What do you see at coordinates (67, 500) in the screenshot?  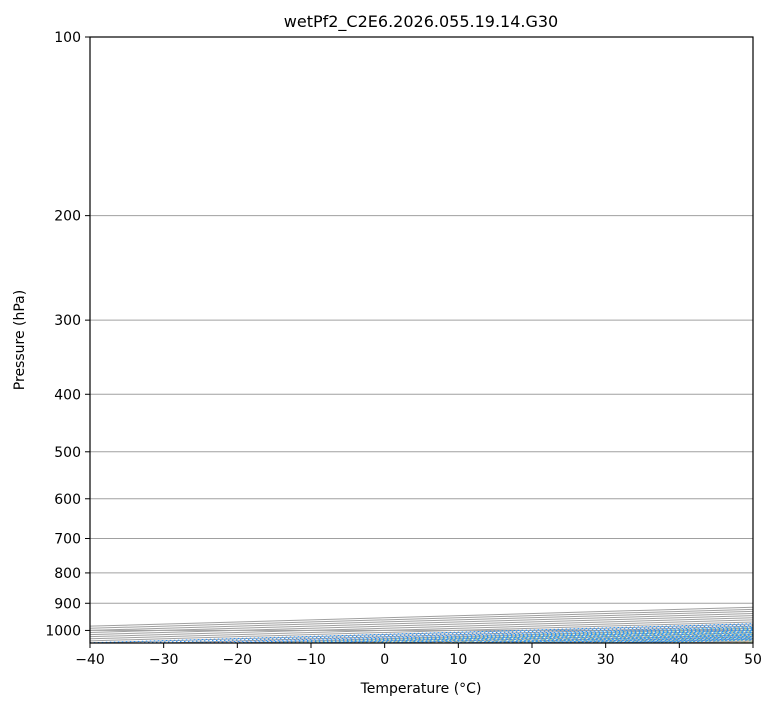 I see `y-tick-label: 600` at bounding box center [67, 500].